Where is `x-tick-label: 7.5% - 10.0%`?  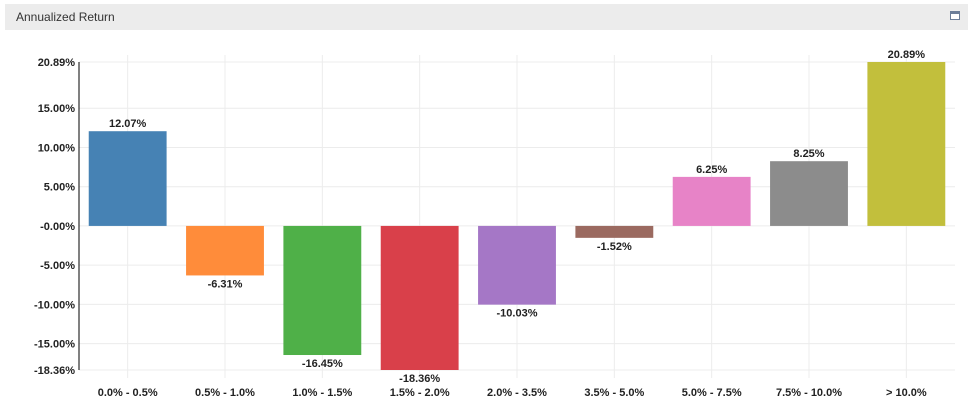
x-tick-label: 7.5% - 10.0% is located at coordinates (809, 393).